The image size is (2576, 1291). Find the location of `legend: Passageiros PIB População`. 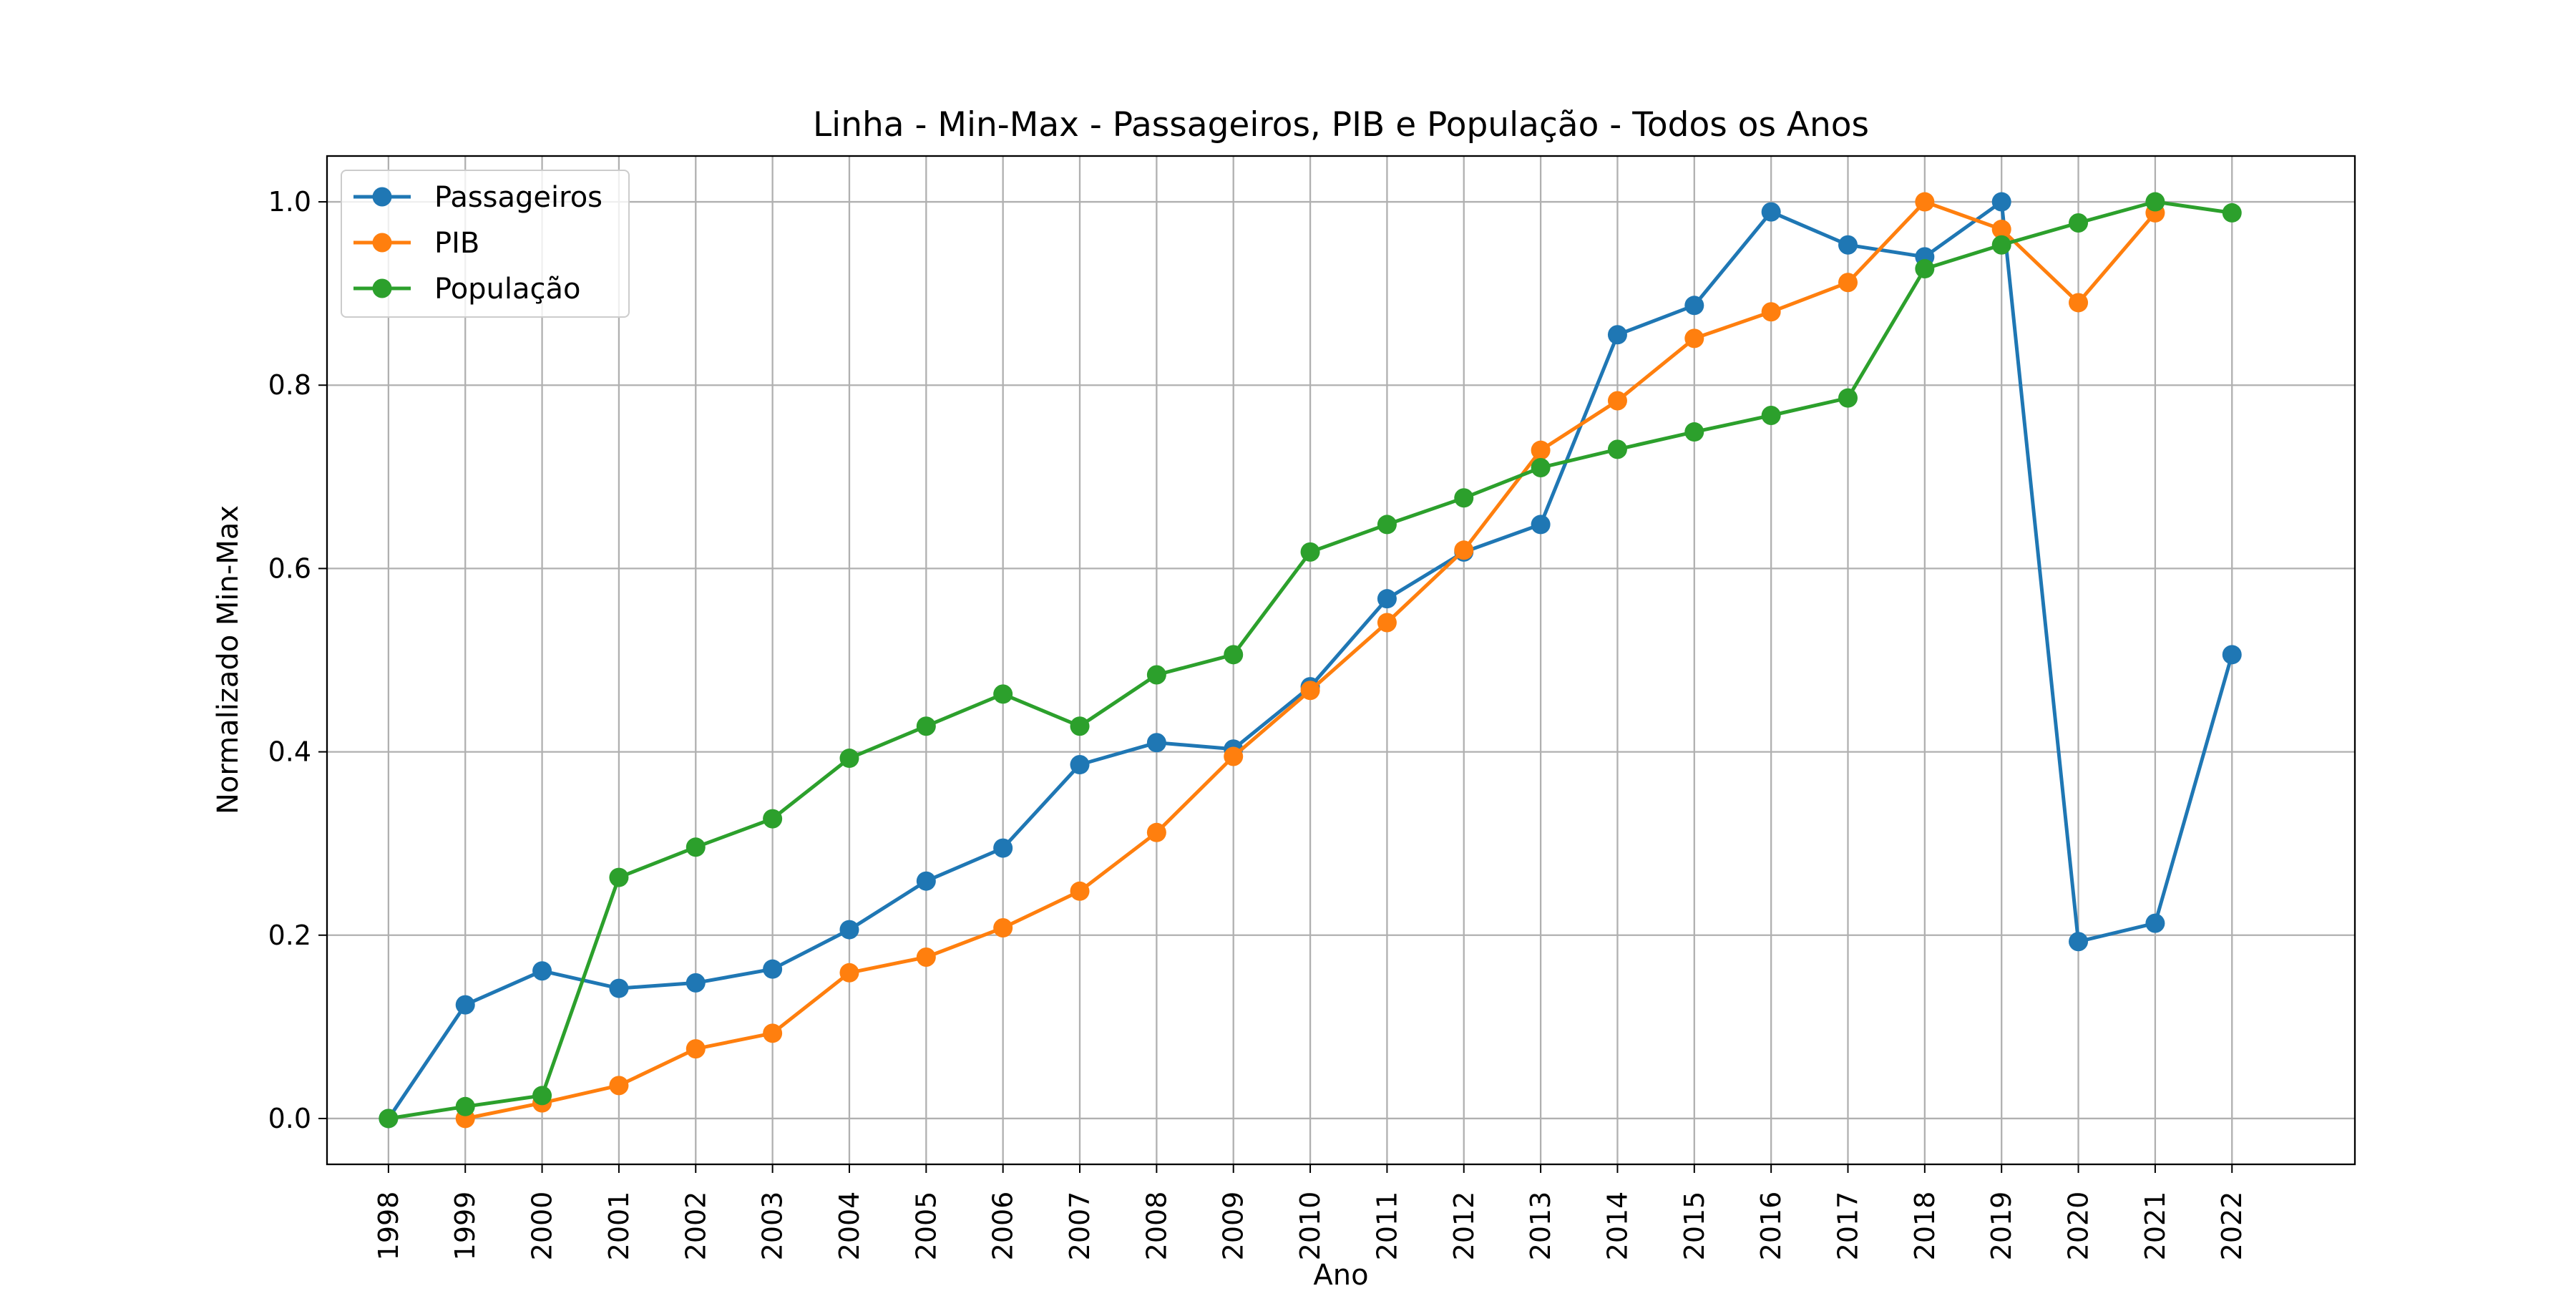

legend: Passageiros PIB População is located at coordinates (485, 244).